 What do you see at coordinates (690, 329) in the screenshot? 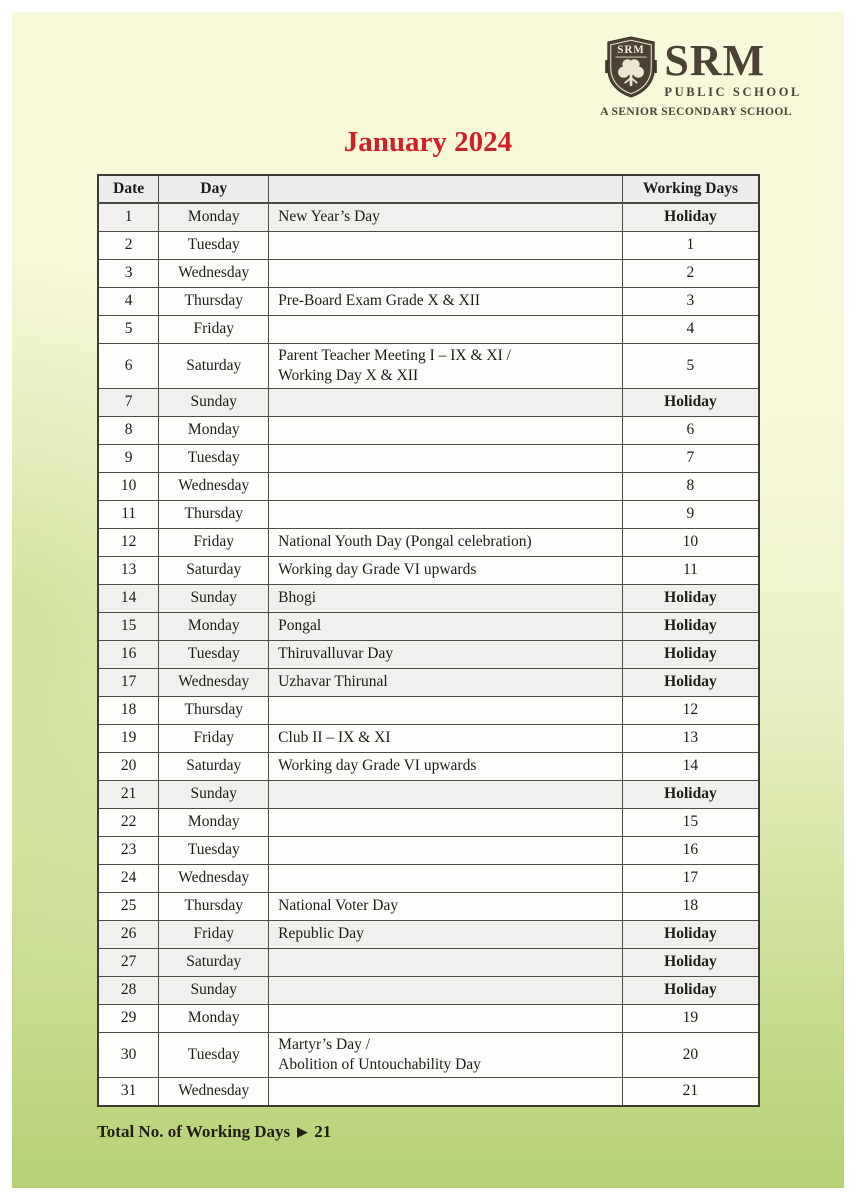
I see `cell-working-days: 4` at bounding box center [690, 329].